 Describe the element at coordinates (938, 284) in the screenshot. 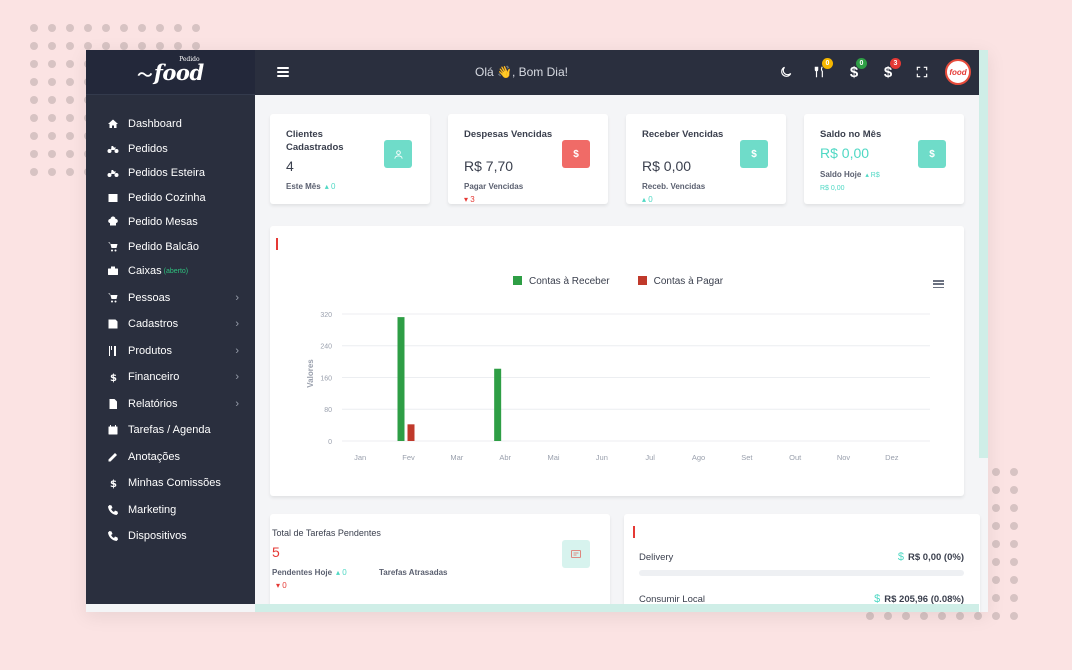

I see `chart-menu-icon` at that location.